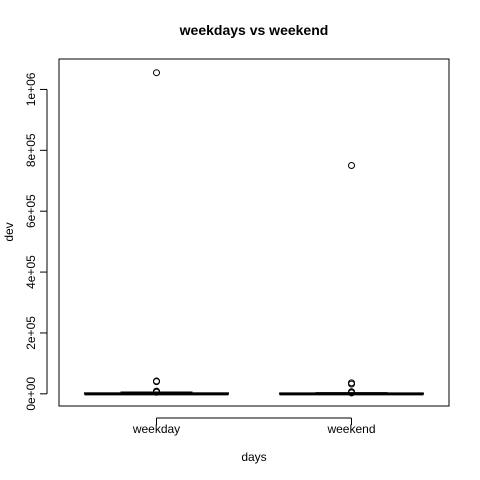 The height and width of the screenshot is (480, 480). What do you see at coordinates (9, 231) in the screenshot?
I see `y-axis-label: dev` at bounding box center [9, 231].